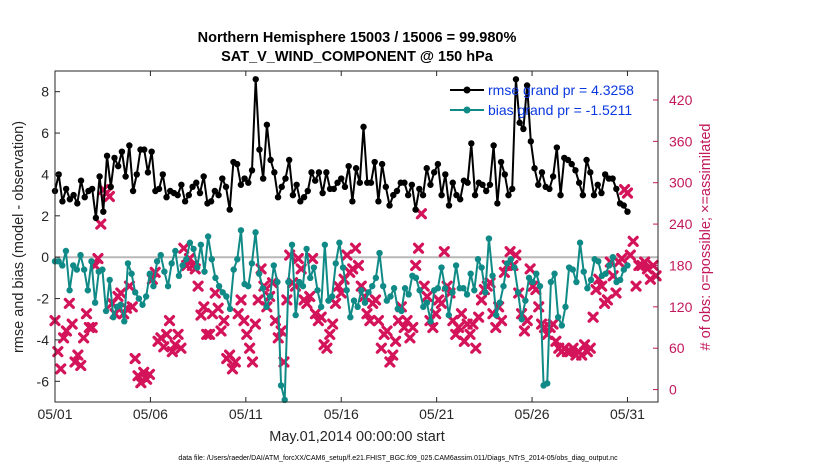  Describe the element at coordinates (681, 265) in the screenshot. I see `y-tick-label-right: 180` at that location.